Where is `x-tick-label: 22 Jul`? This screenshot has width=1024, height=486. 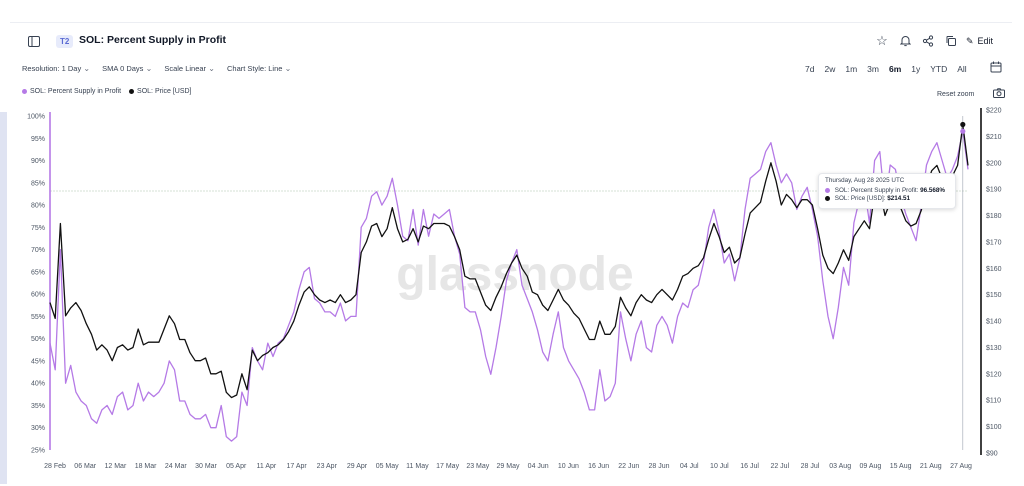
x-tick-label: 22 Jul is located at coordinates (779, 466).